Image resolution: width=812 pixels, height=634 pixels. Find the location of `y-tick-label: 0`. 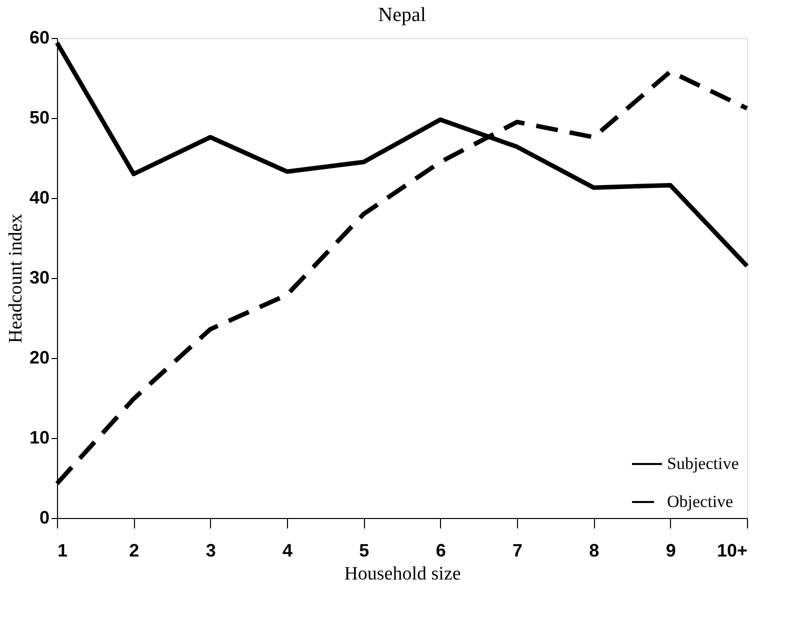

y-tick-label: 0 is located at coordinates (44, 518).